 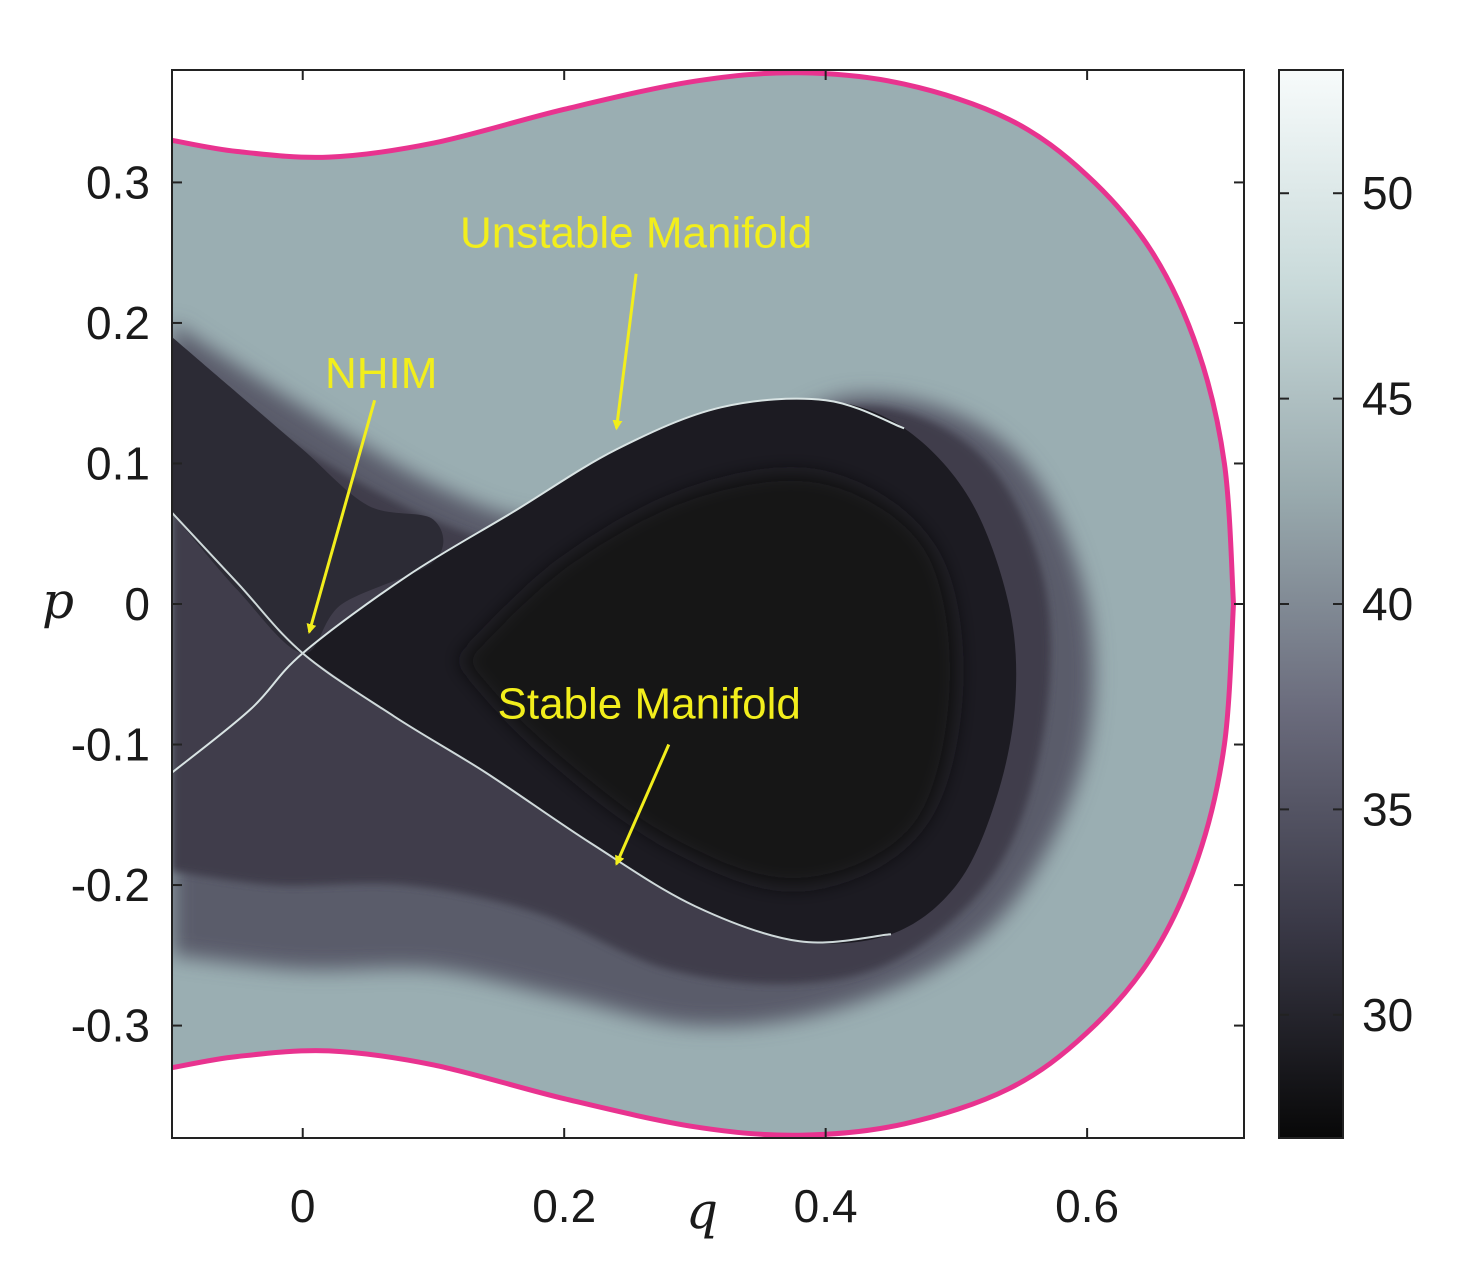 I want to click on annotation-label: Stable Manifold, so click(x=649, y=703).